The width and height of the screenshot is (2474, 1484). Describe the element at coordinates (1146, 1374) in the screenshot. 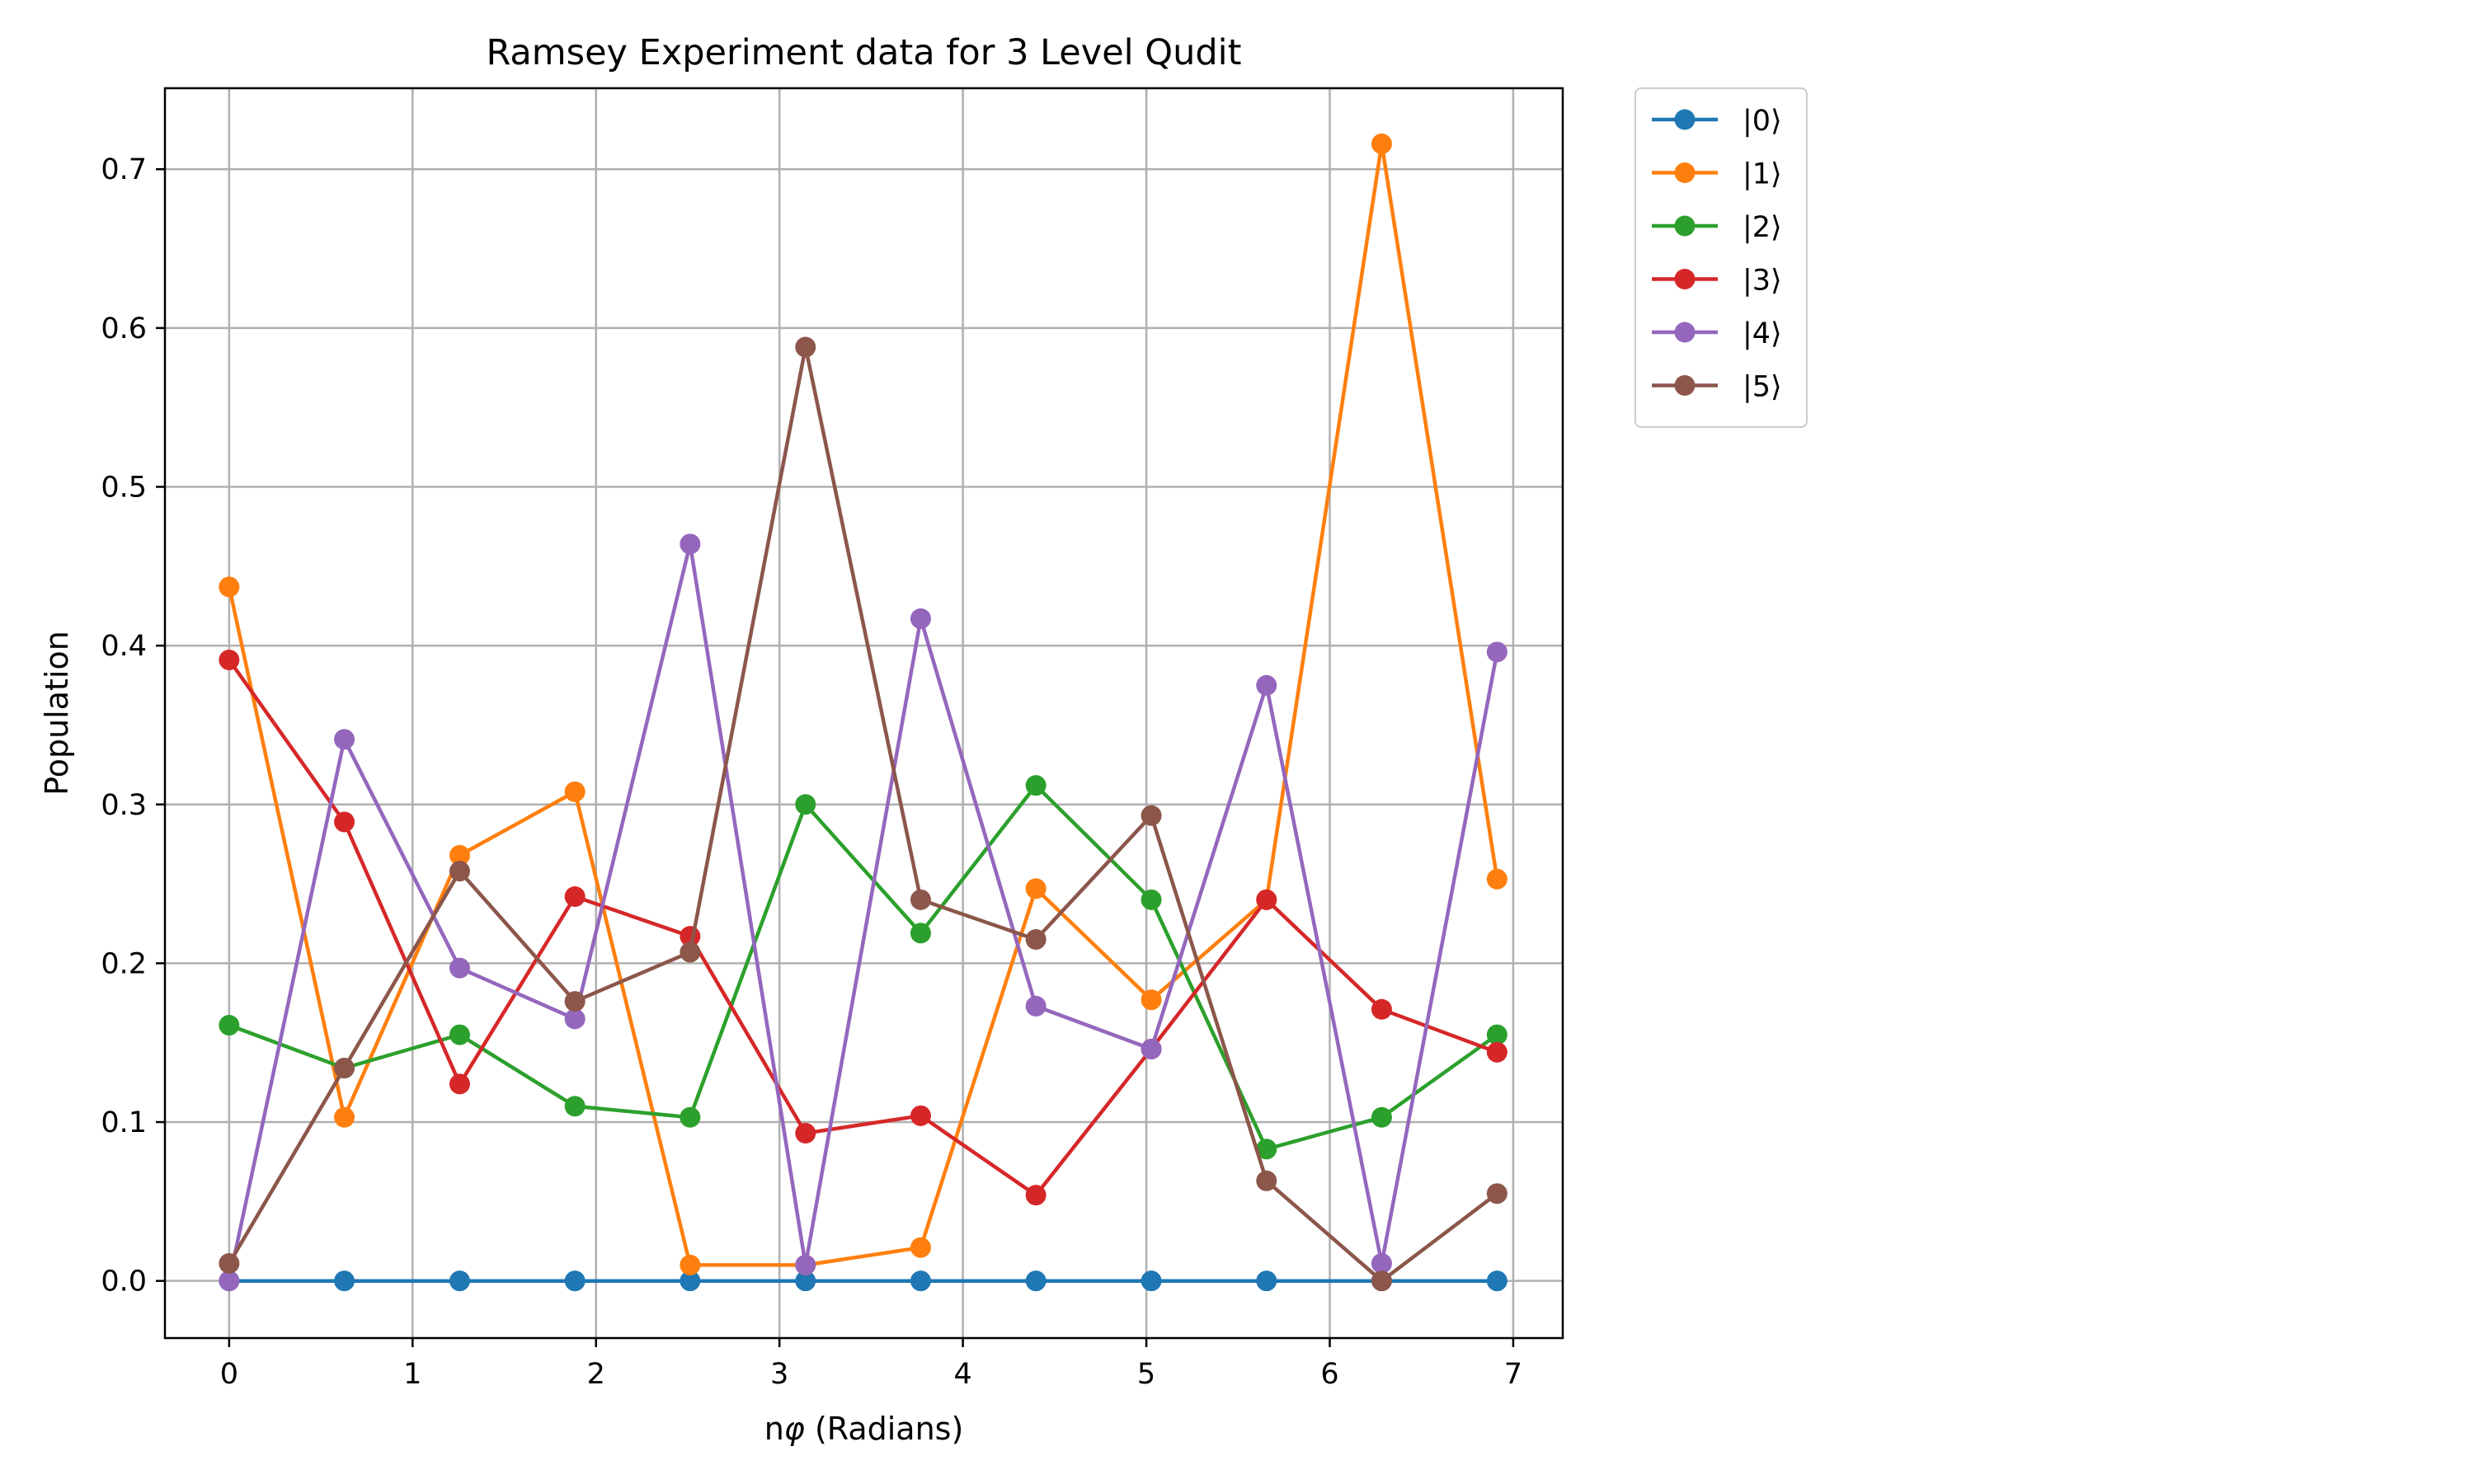

I see `x-tick-label: 5` at that location.